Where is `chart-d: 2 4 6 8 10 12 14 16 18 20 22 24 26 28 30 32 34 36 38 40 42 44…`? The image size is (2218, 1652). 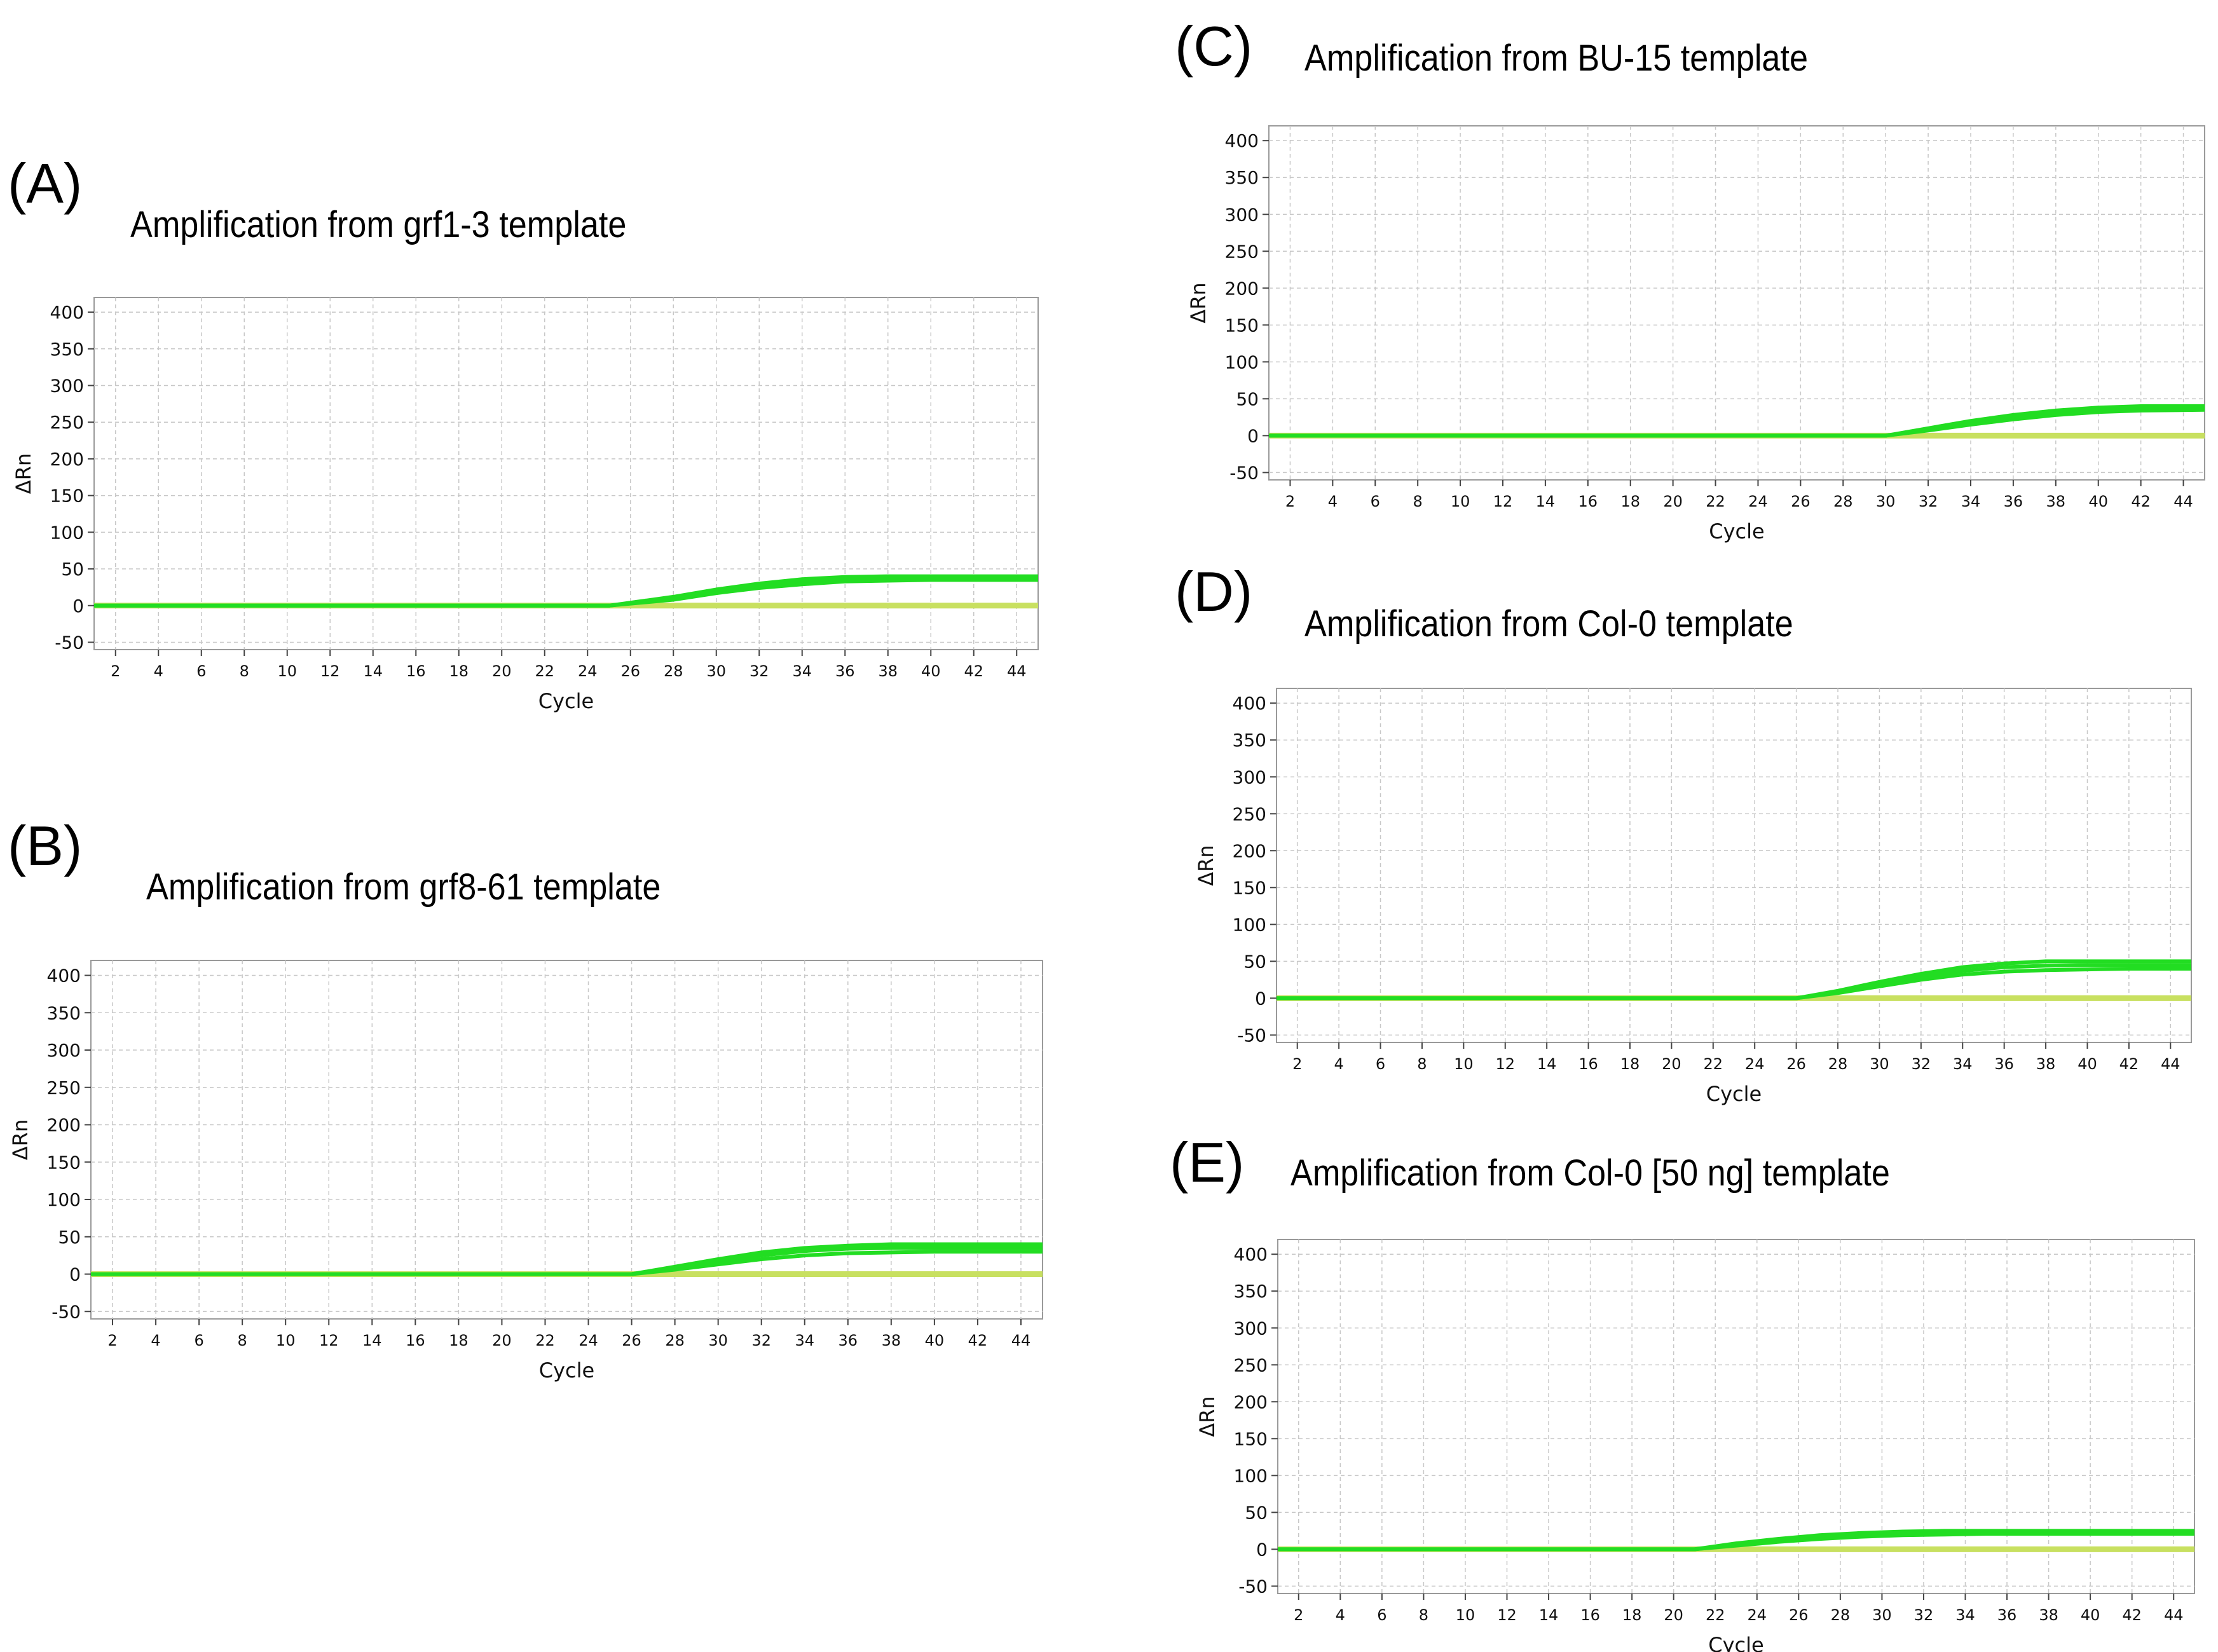 chart-d: 2 4 6 8 10 12 14 16 18 20 22 24 26 28 30 32 34 36 38 40 42 44… is located at coordinates (1693, 897).